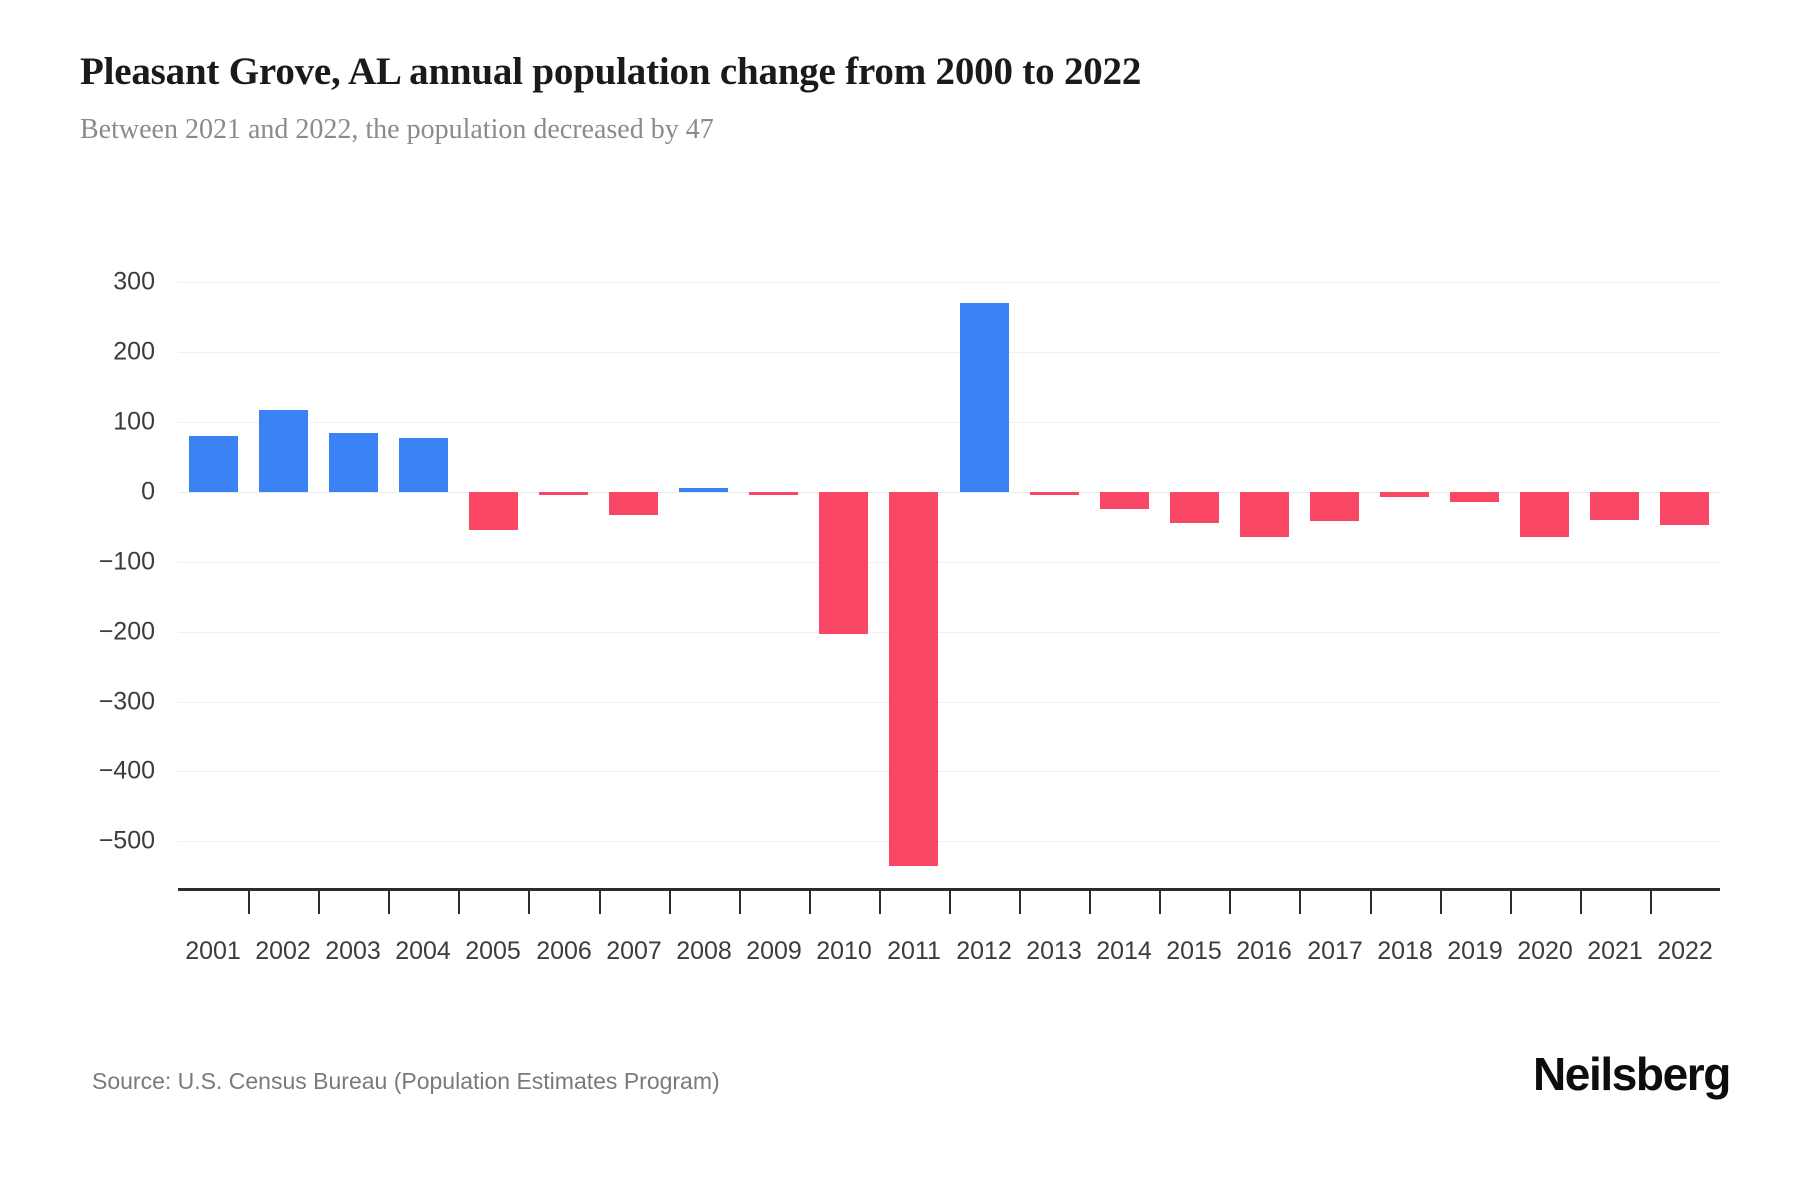 The image size is (1800, 1200). I want to click on x-axis-tick-label: 2008, so click(704, 951).